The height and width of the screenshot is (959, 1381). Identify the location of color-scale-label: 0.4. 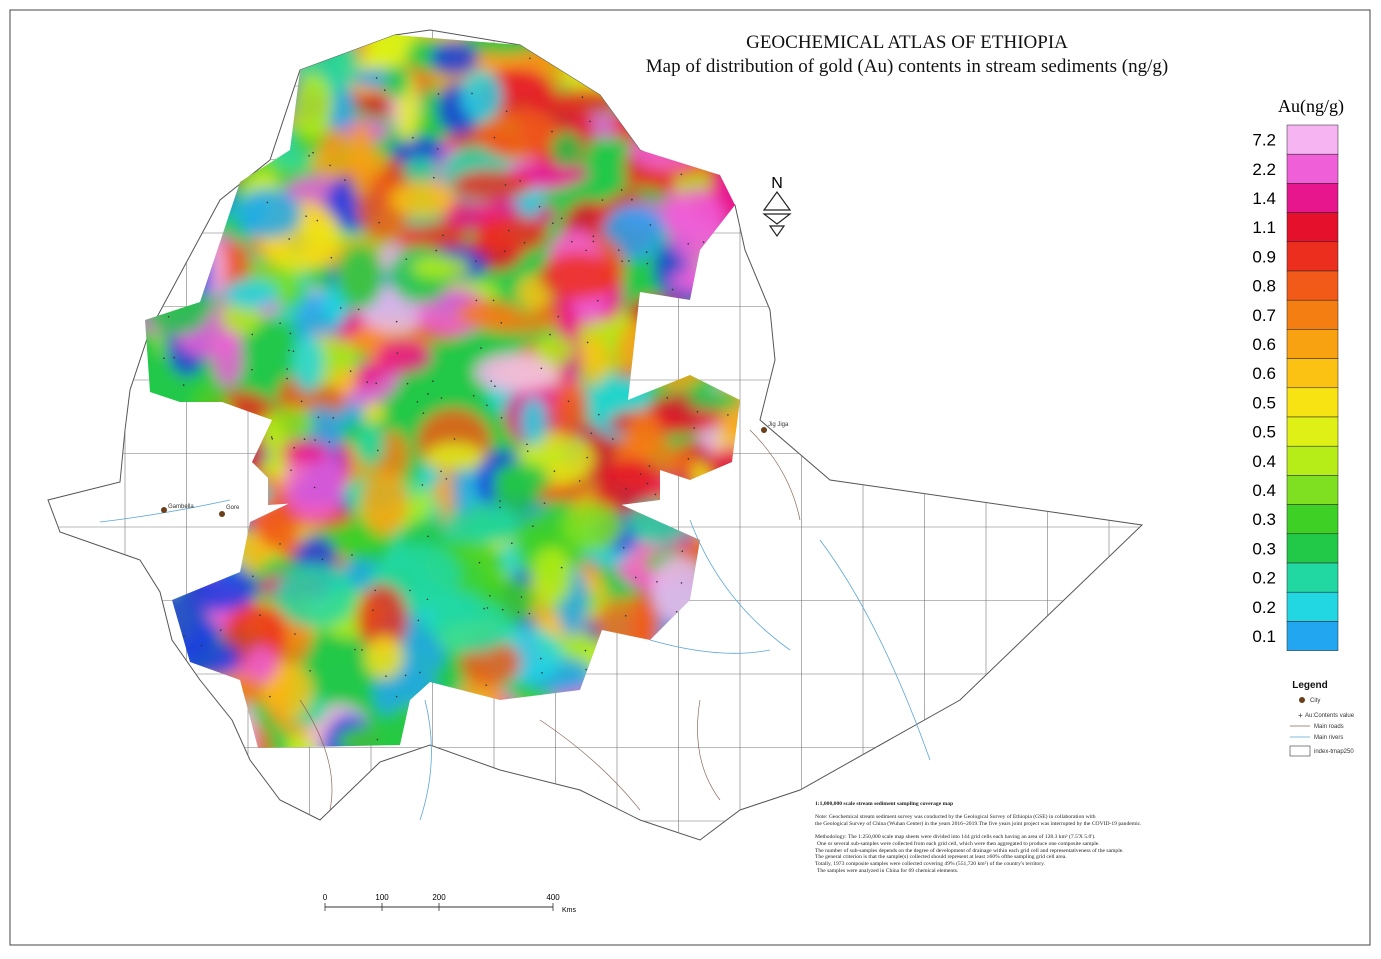
(1264, 461).